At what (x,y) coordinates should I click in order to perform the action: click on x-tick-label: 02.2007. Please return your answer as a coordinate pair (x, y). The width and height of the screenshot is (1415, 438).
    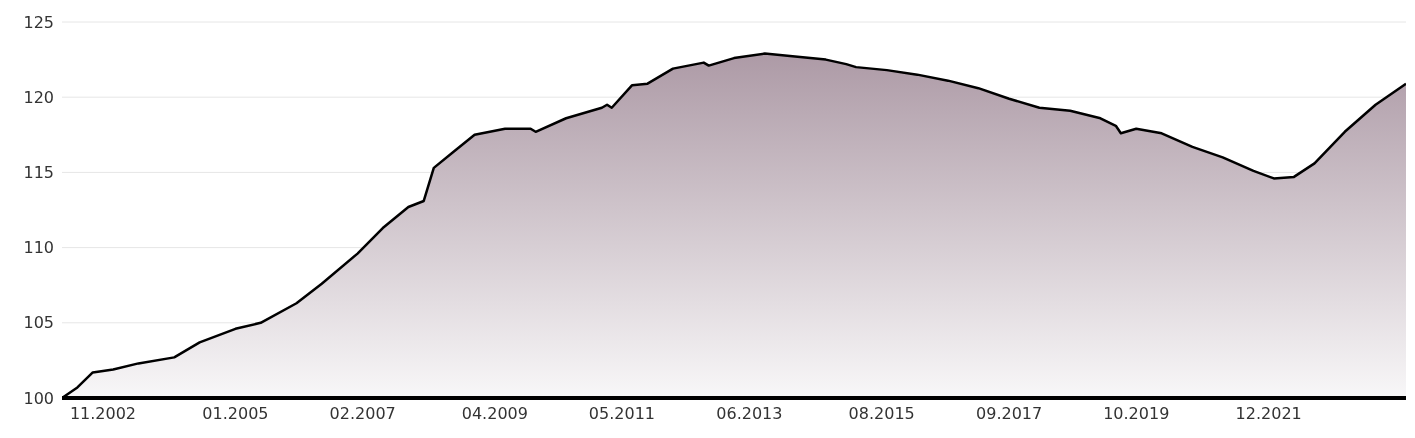
    Looking at the image, I should click on (362, 414).